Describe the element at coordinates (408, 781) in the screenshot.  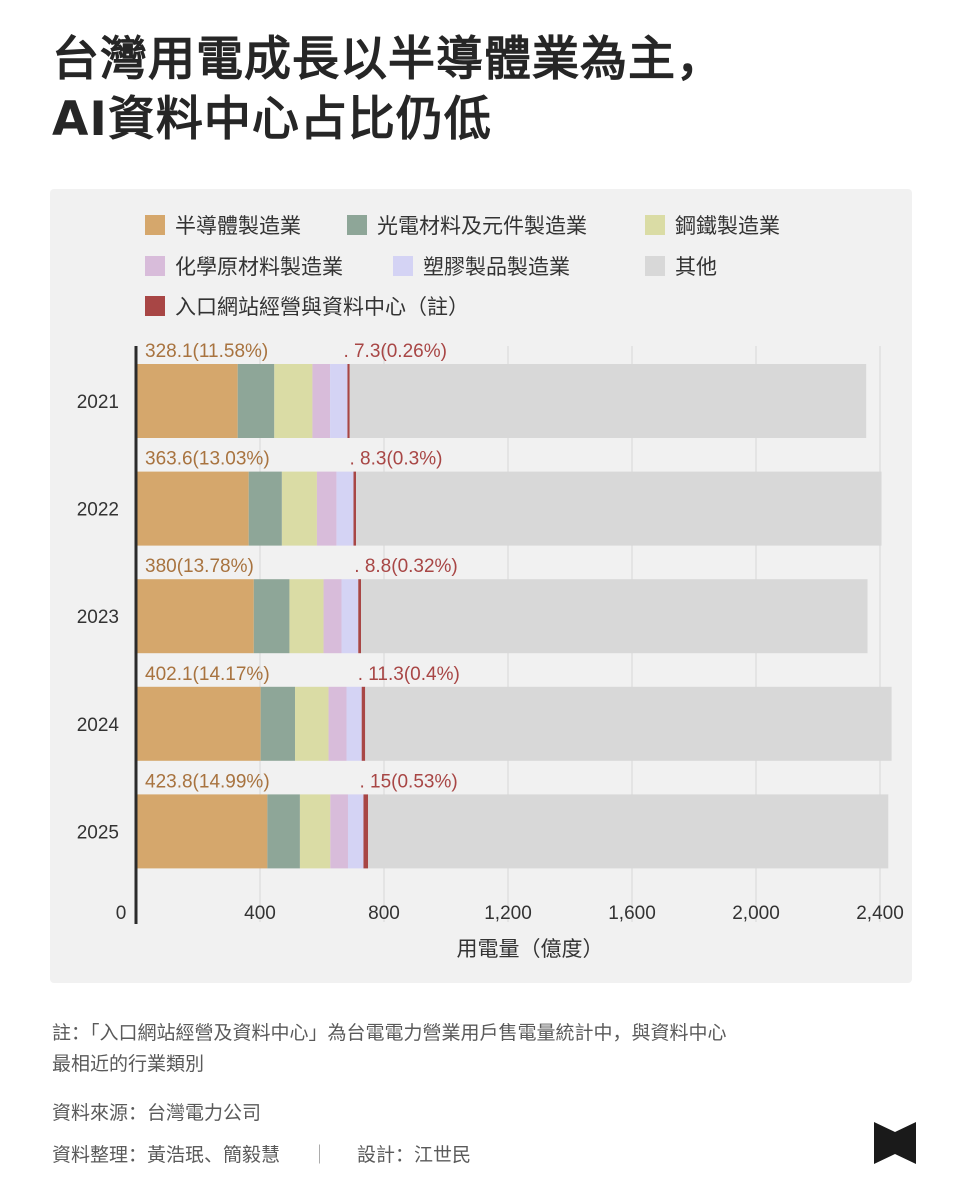
I see `data-label-datacenter: . 15(0.53%)` at that location.